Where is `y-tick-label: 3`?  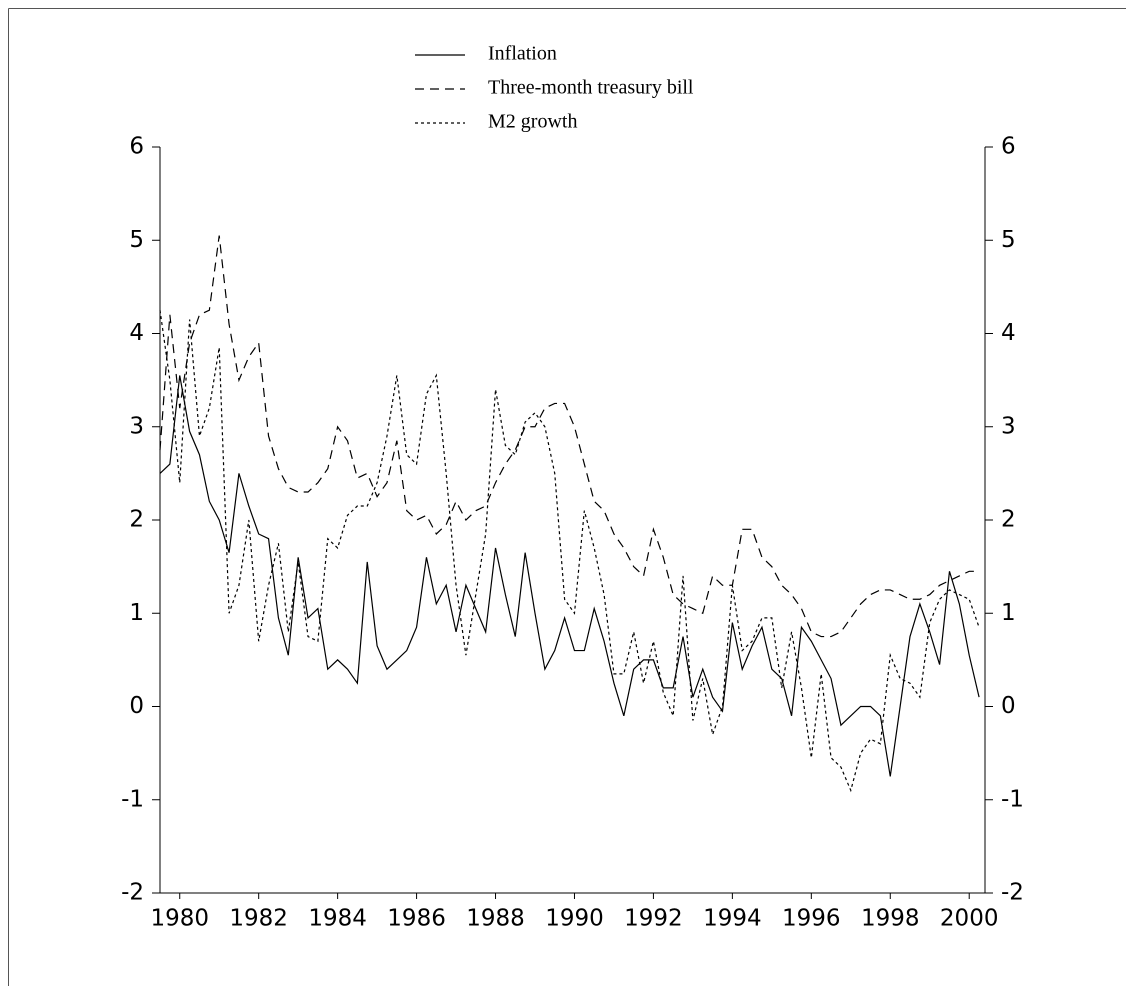 y-tick-label: 3 is located at coordinates (136, 426).